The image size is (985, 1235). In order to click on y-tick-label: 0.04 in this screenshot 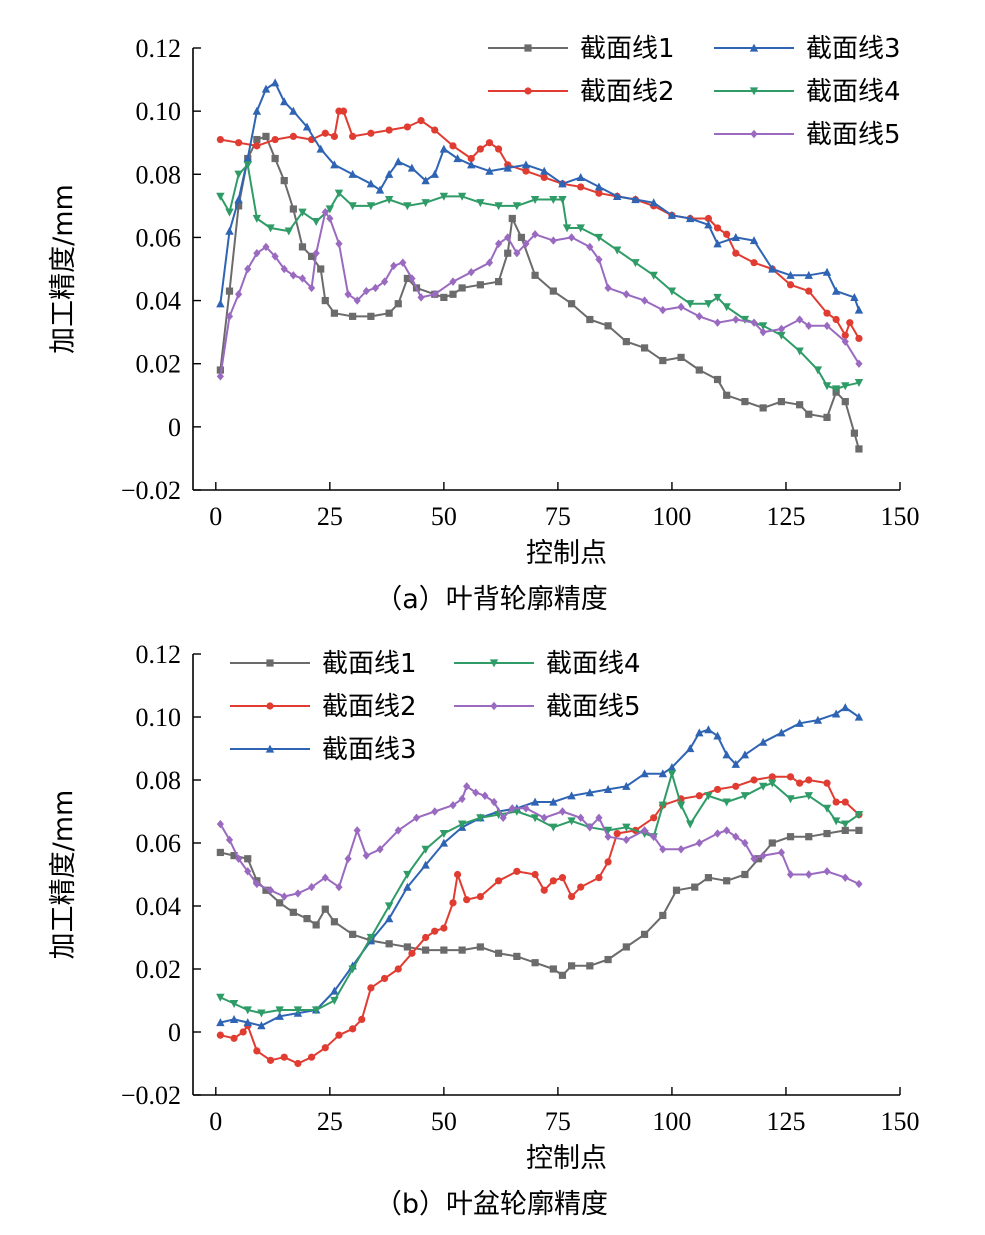, I will do `click(159, 906)`.